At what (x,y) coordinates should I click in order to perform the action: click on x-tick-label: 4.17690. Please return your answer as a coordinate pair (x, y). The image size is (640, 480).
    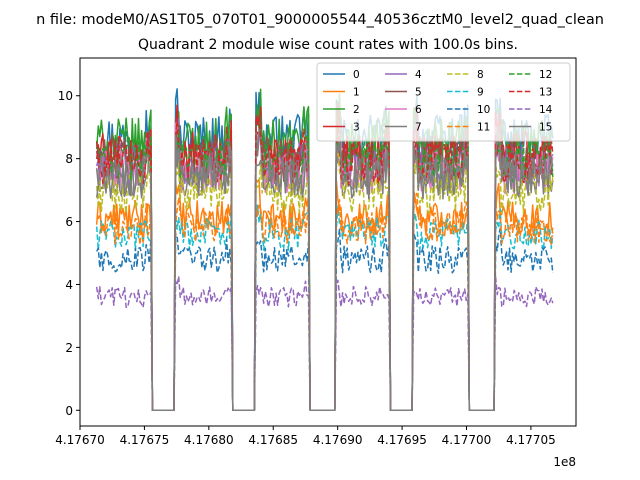
    Looking at the image, I should click on (338, 440).